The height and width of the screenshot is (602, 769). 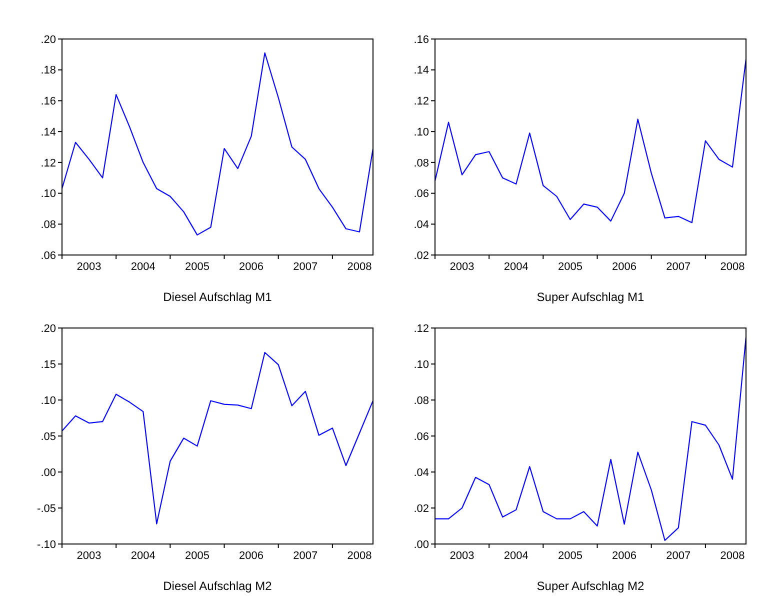 What do you see at coordinates (590, 586) in the screenshot?
I see `text: Super Aufschlag M2` at bounding box center [590, 586].